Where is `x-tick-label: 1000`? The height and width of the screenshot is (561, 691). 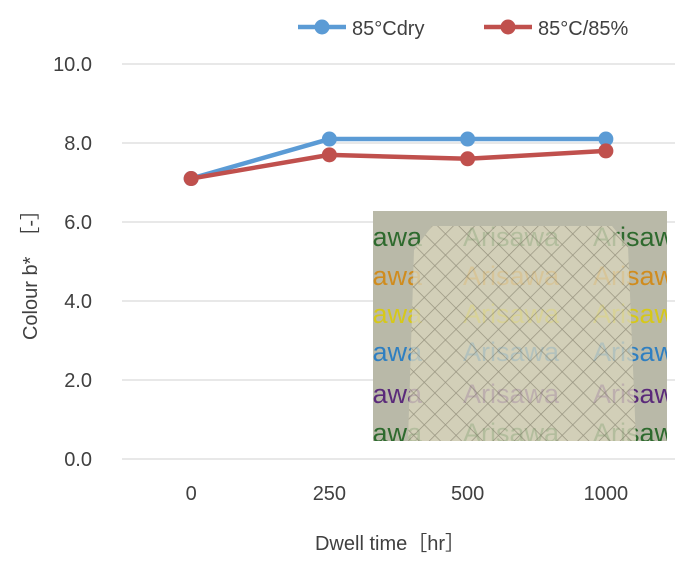
x-tick-label: 1000 is located at coordinates (606, 494).